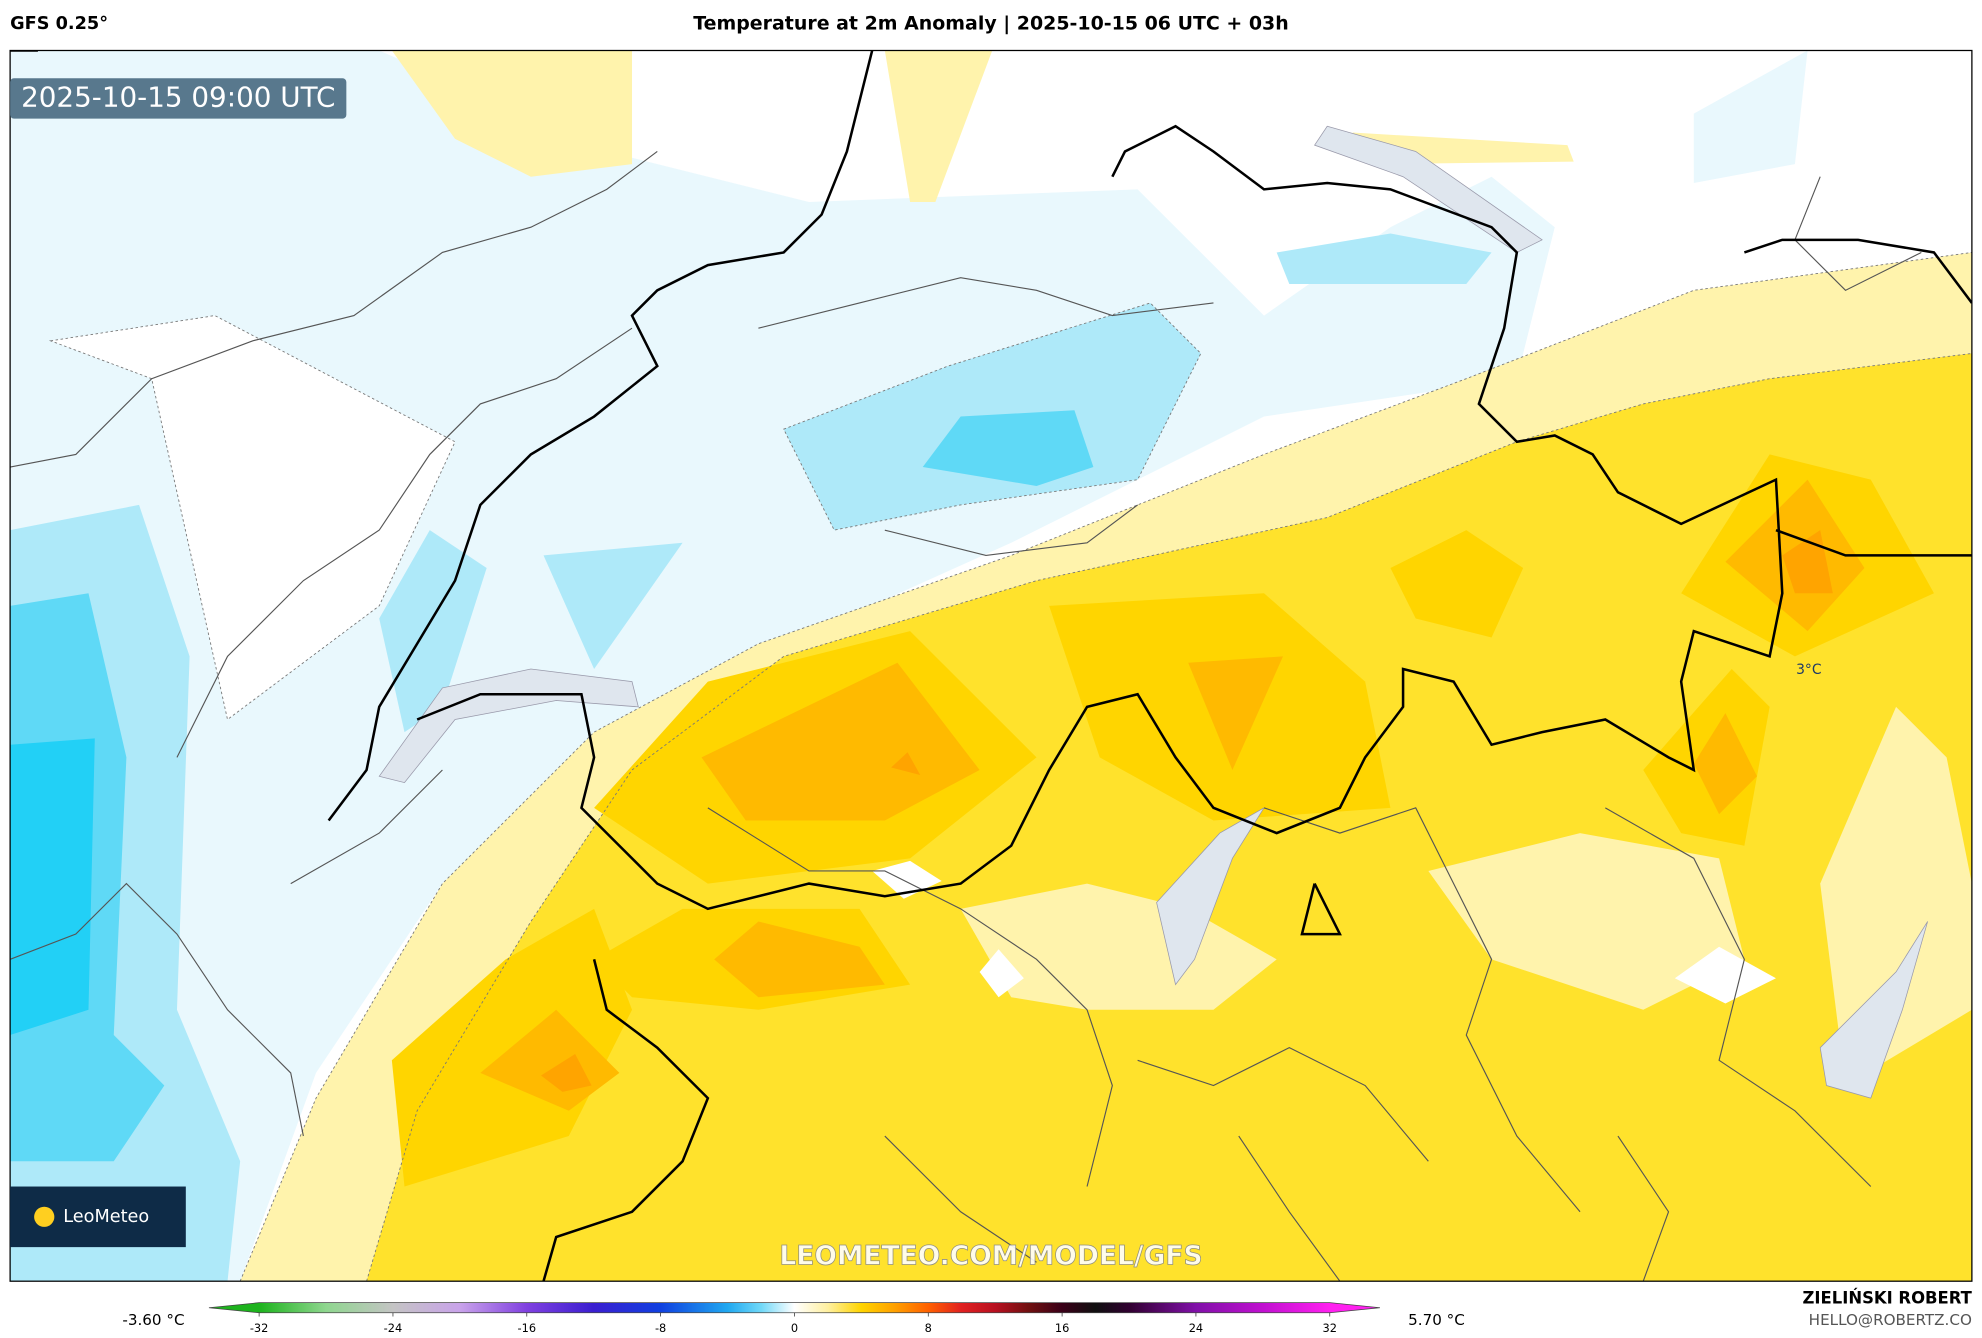 This screenshot has height=1338, width=1982. Describe the element at coordinates (928, 1328) in the screenshot. I see `colorbar-tick-label: 8` at that location.